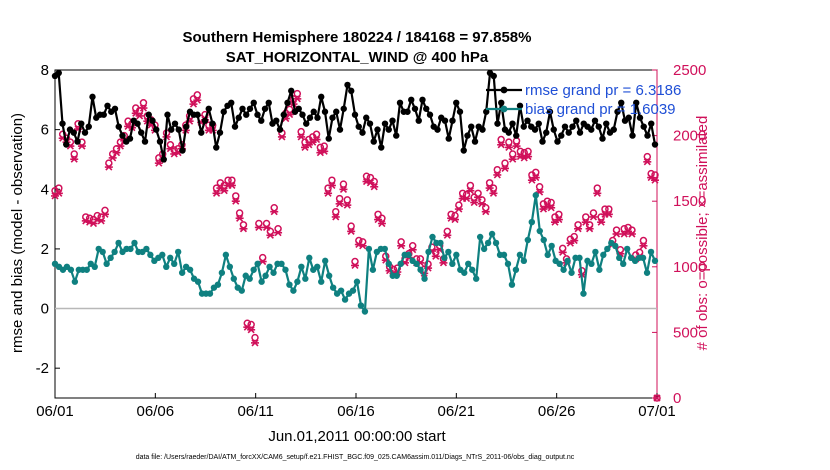 The image size is (830, 470). Describe the element at coordinates (357, 57) in the screenshot. I see `chart-subtitle: SAT_HORIZONTAL_WIND @ 400 hPa` at that location.